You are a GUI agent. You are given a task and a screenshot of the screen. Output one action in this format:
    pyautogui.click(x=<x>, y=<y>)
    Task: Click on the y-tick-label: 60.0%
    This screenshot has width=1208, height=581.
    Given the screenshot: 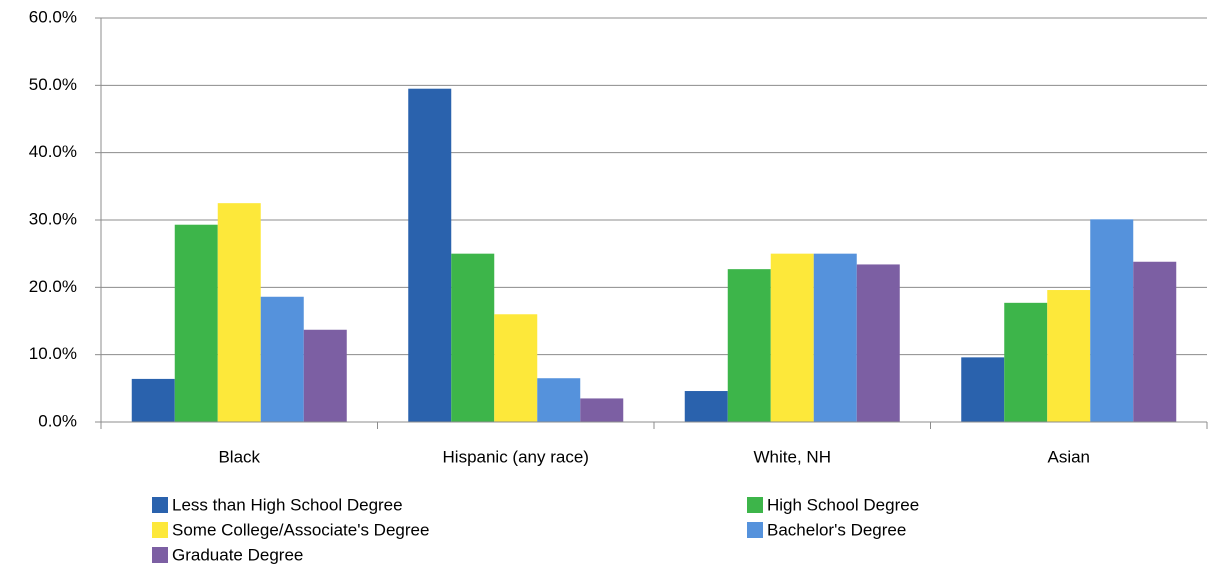 What is the action you would take?
    pyautogui.click(x=53, y=16)
    